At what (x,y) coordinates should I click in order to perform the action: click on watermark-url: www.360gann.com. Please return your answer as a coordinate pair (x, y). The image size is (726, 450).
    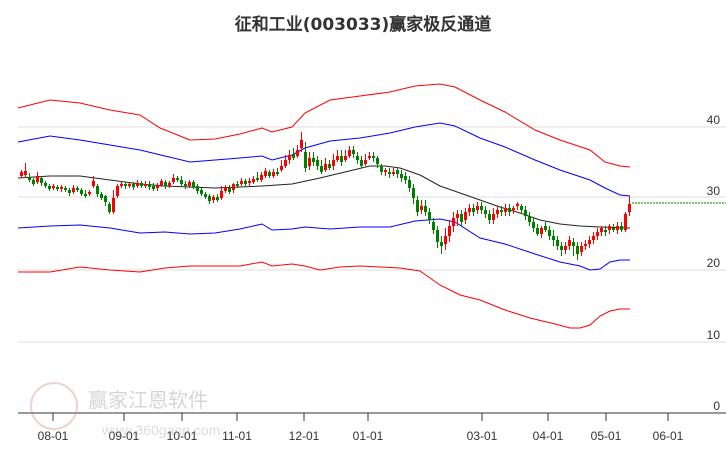
    Looking at the image, I should click on (161, 430).